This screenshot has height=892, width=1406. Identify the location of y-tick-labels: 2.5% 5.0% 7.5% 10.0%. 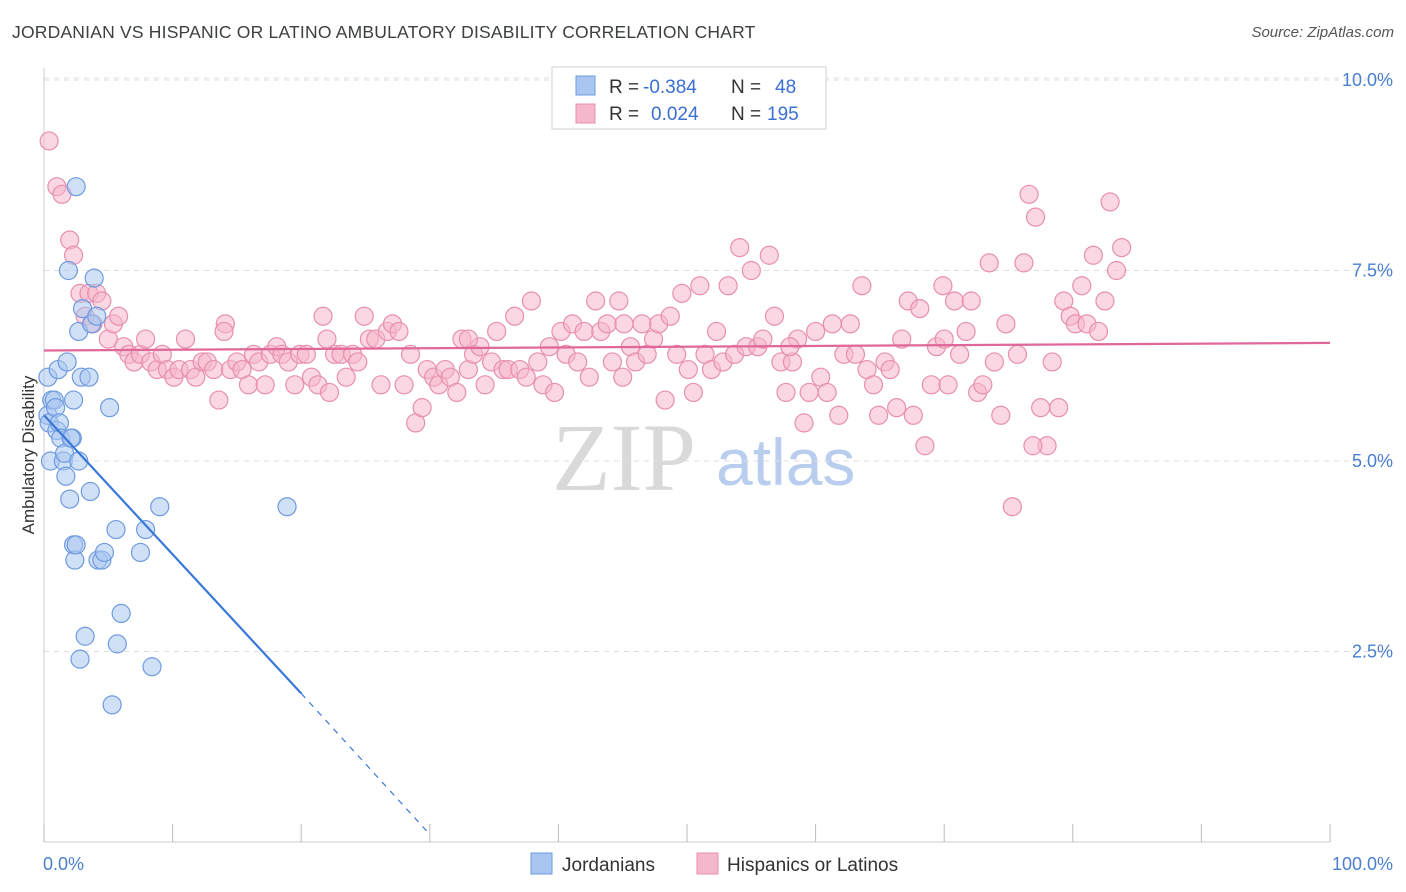
(1367, 366).